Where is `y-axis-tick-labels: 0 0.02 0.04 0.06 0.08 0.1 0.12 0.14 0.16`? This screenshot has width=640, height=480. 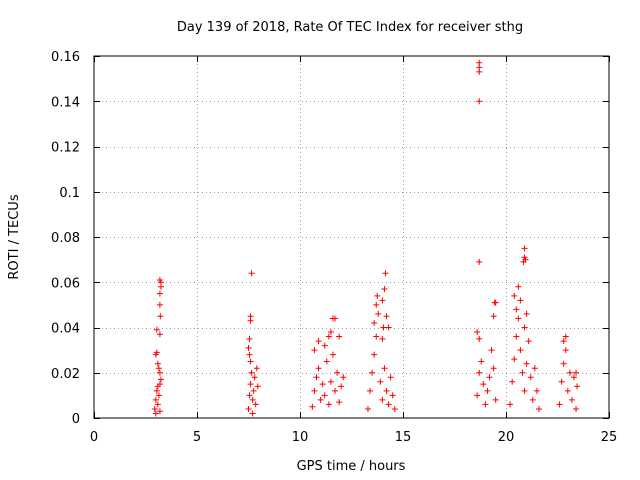 y-axis-tick-labels: 0 0.02 0.04 0.06 0.08 0.1 0.12 0.14 0.16 is located at coordinates (65, 238).